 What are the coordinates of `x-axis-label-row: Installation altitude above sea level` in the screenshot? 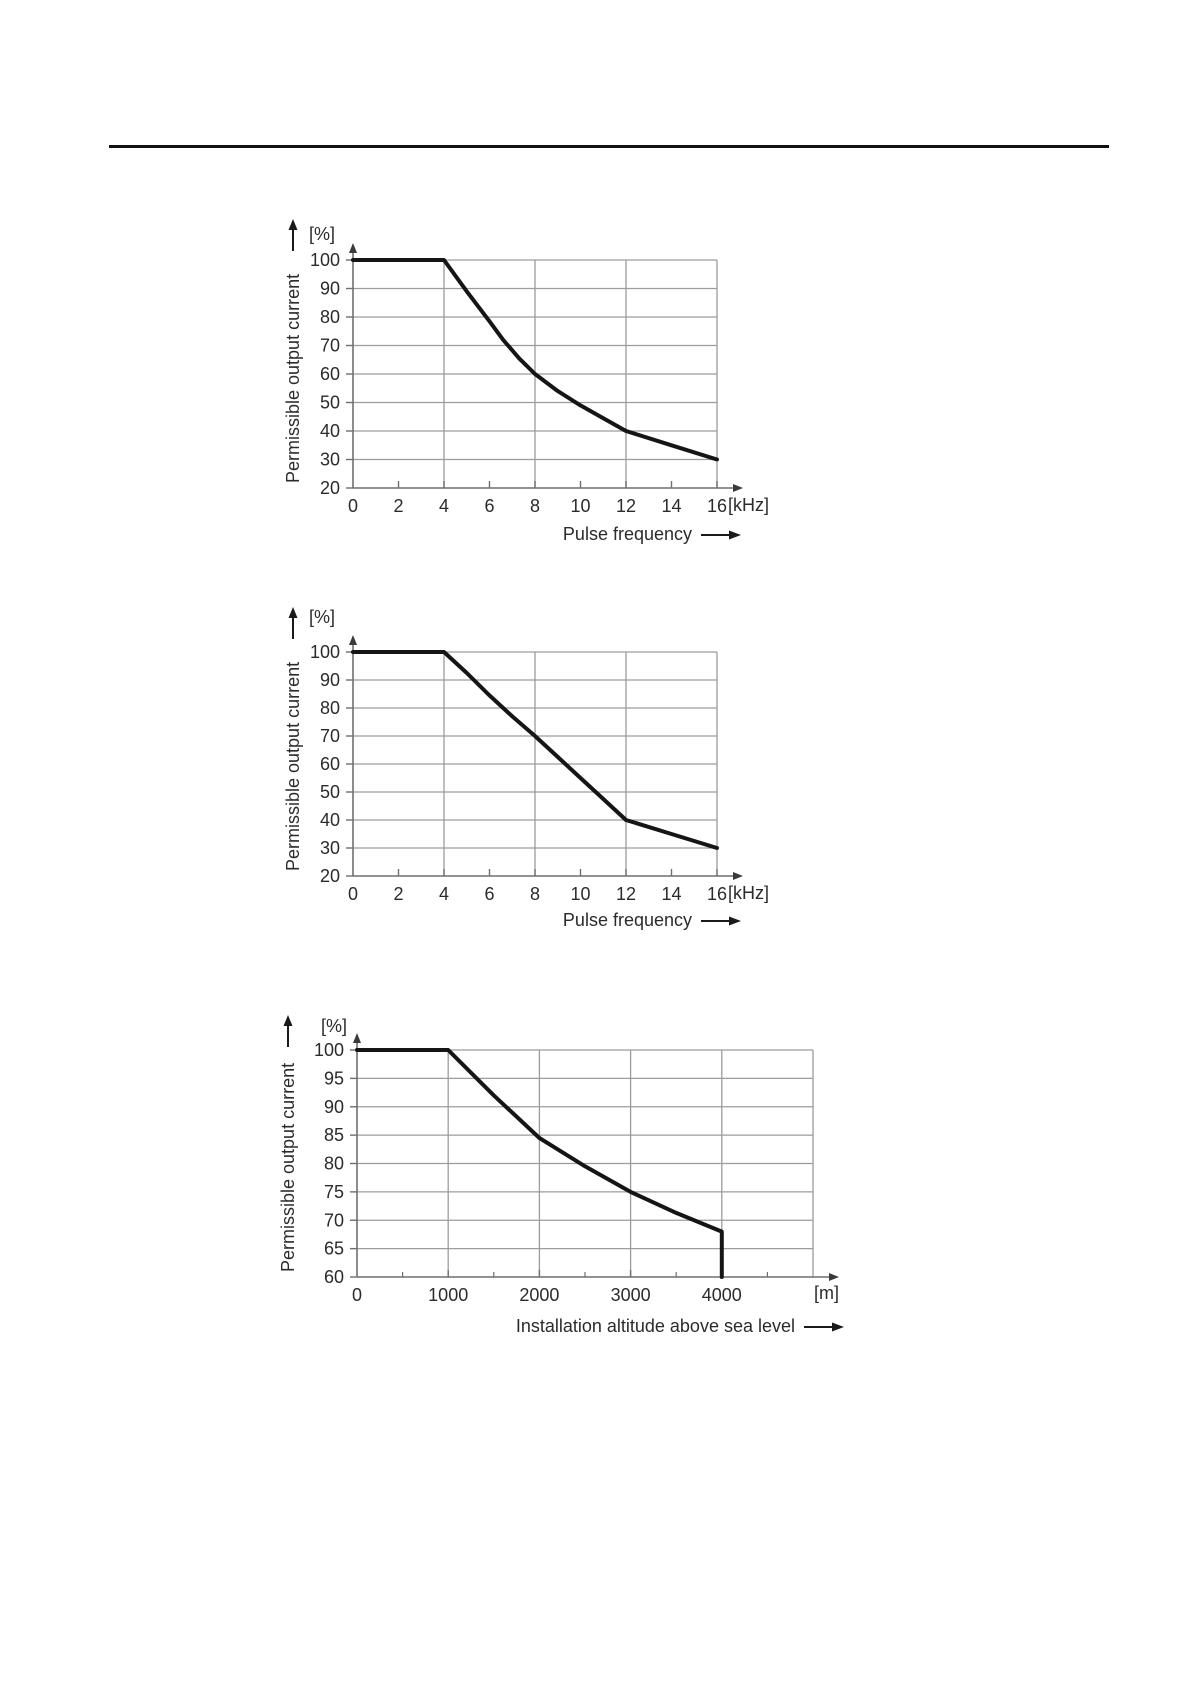 It's located at (680, 1326).